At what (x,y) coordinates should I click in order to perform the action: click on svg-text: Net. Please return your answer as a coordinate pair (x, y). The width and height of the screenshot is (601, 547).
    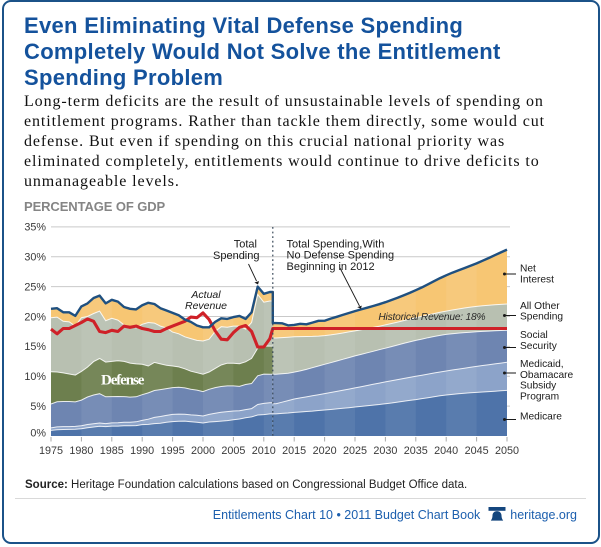
    Looking at the image, I should click on (528, 269).